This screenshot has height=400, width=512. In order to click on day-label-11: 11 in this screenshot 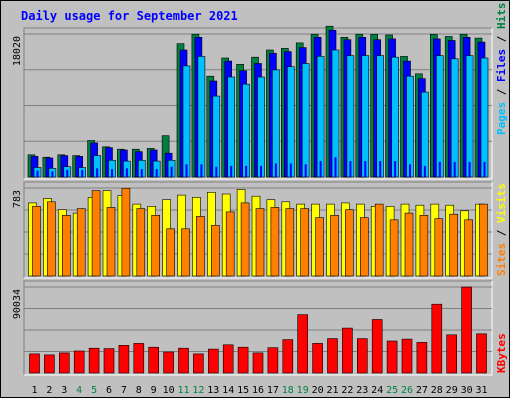, I will do `click(183, 390)`.